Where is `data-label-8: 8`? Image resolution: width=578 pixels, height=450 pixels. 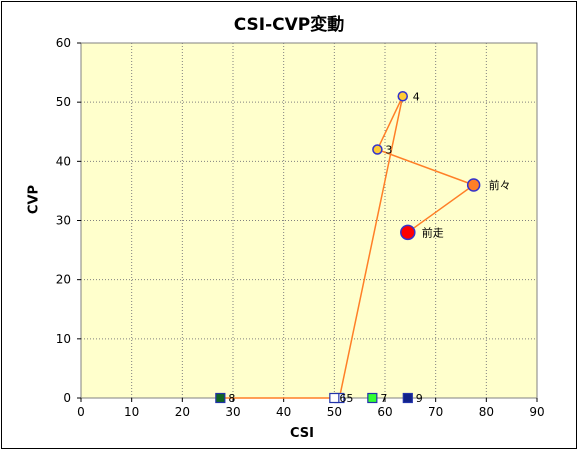 data-label-8: 8 is located at coordinates (231, 398).